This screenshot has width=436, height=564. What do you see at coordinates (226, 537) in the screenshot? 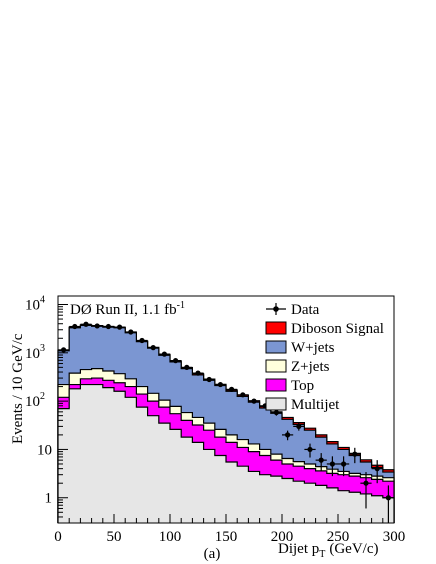
I see `x-tick-label: 150` at bounding box center [226, 537].